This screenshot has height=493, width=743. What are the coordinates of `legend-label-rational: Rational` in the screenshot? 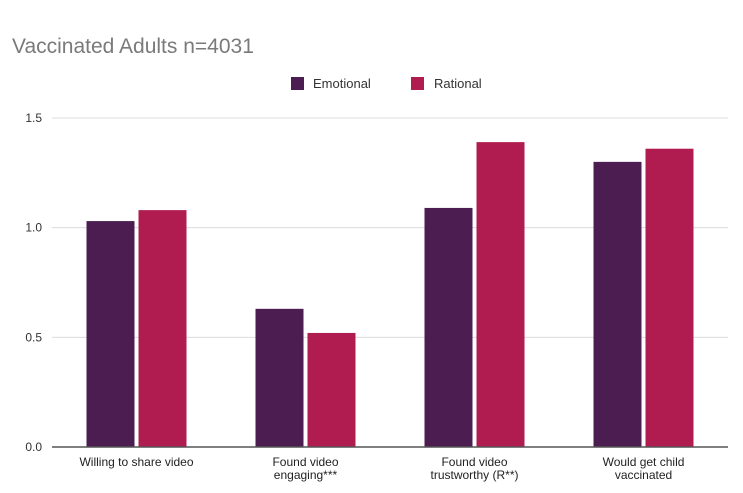 It's located at (458, 83).